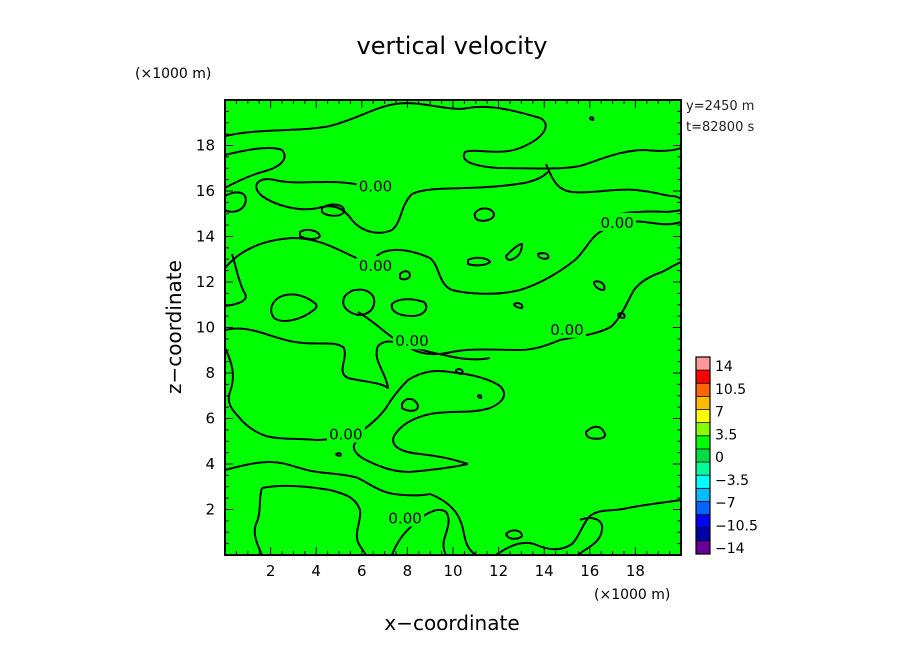  What do you see at coordinates (632, 595) in the screenshot?
I see `x-axis-unit: (×1000 m)` at bounding box center [632, 595].